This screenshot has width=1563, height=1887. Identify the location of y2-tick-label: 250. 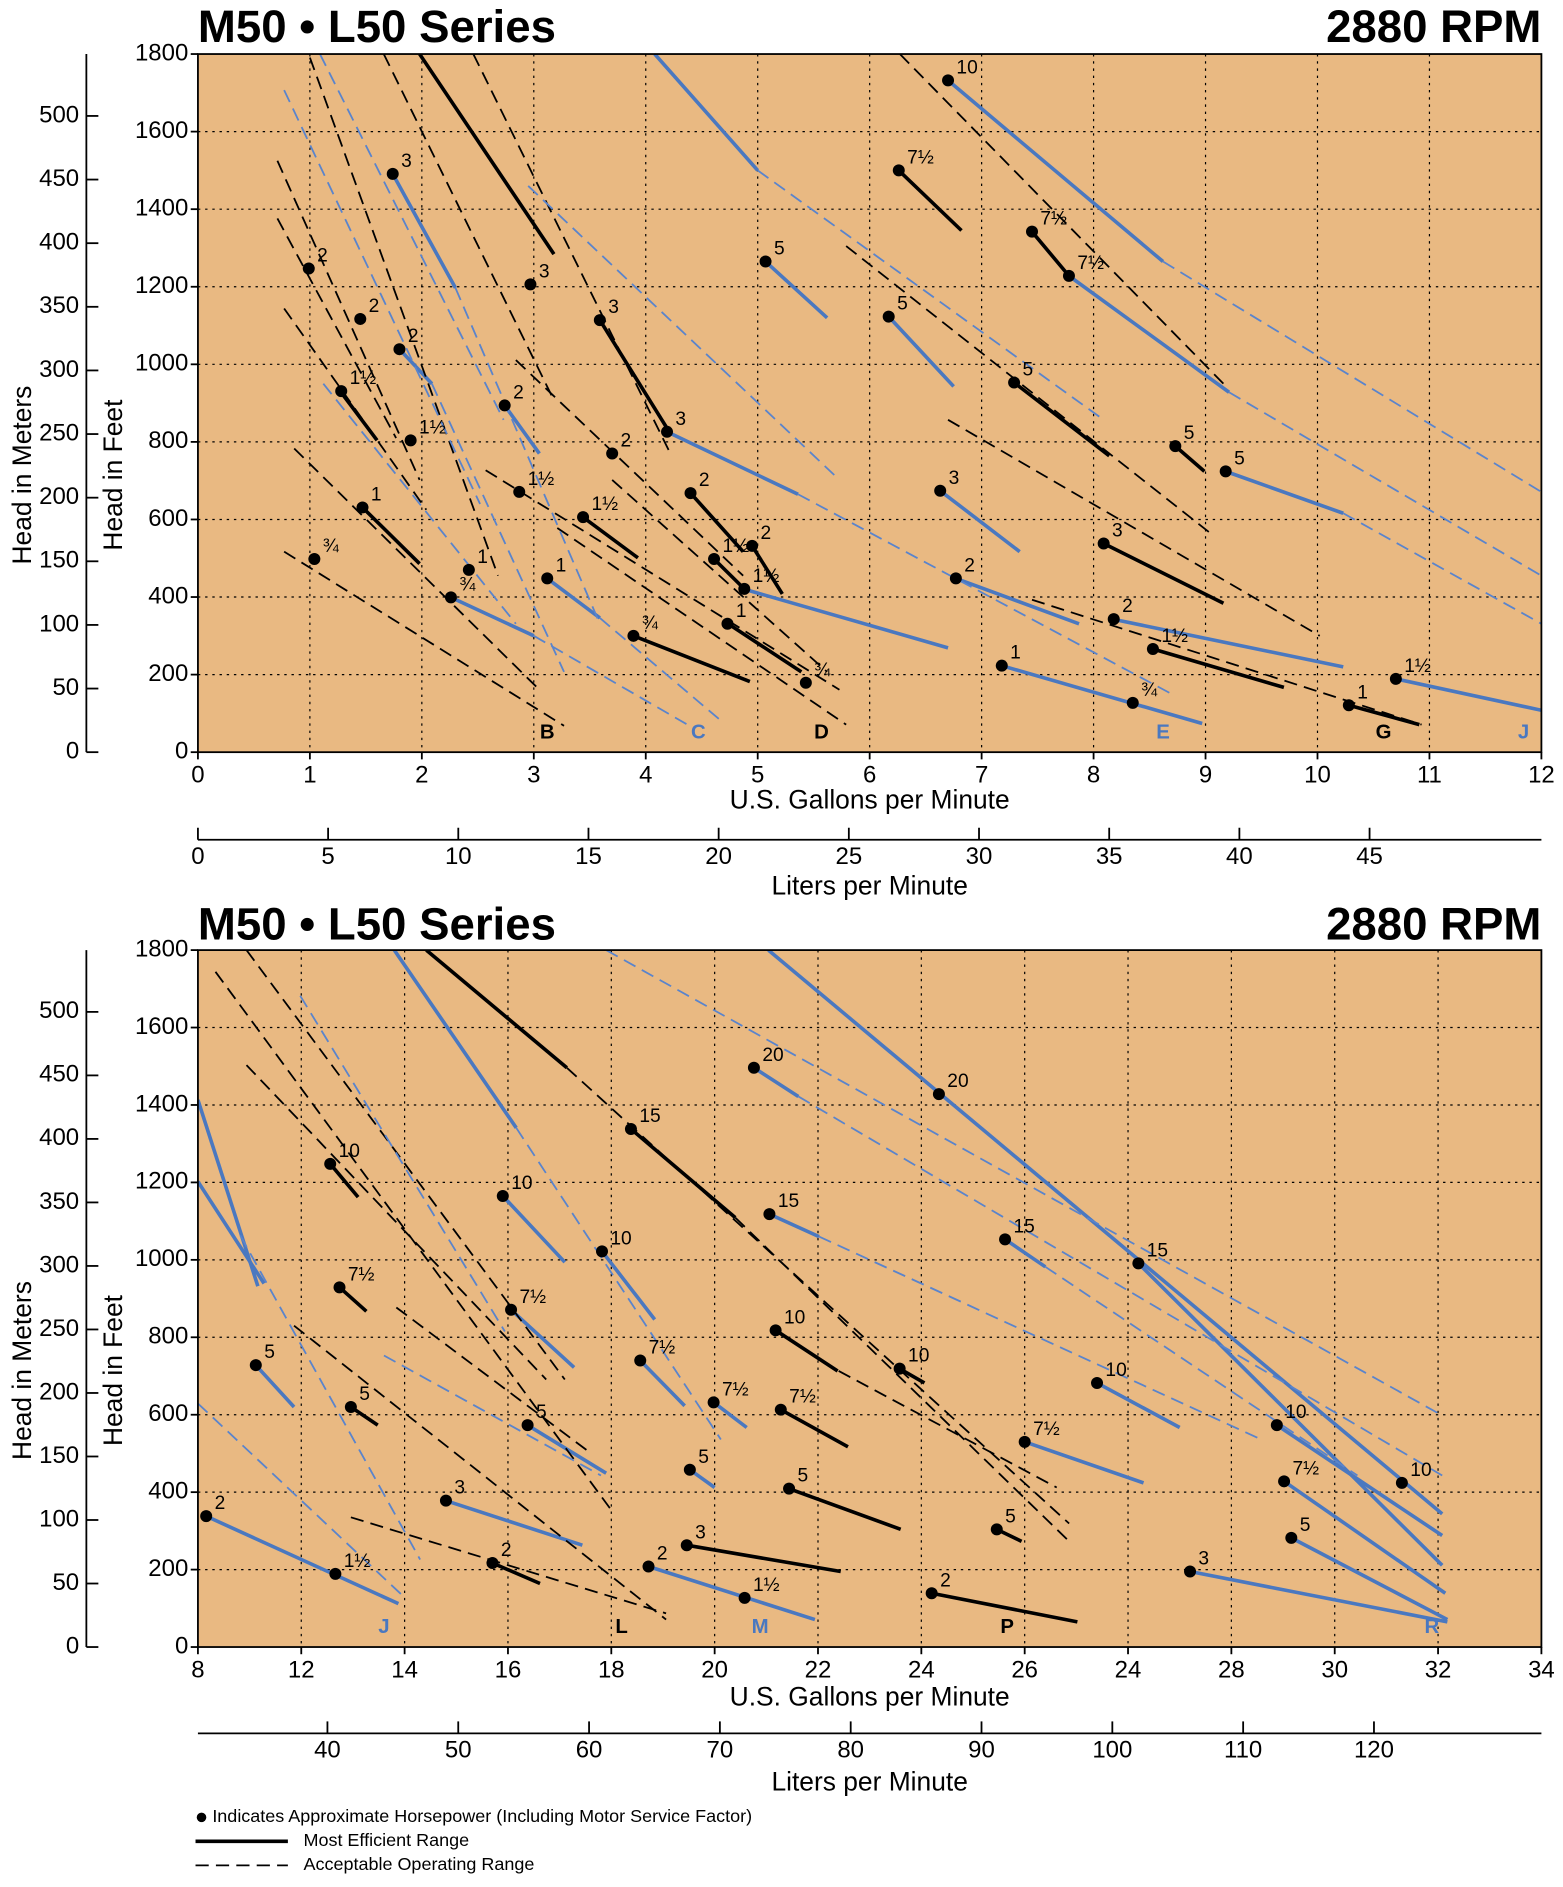
(59, 432).